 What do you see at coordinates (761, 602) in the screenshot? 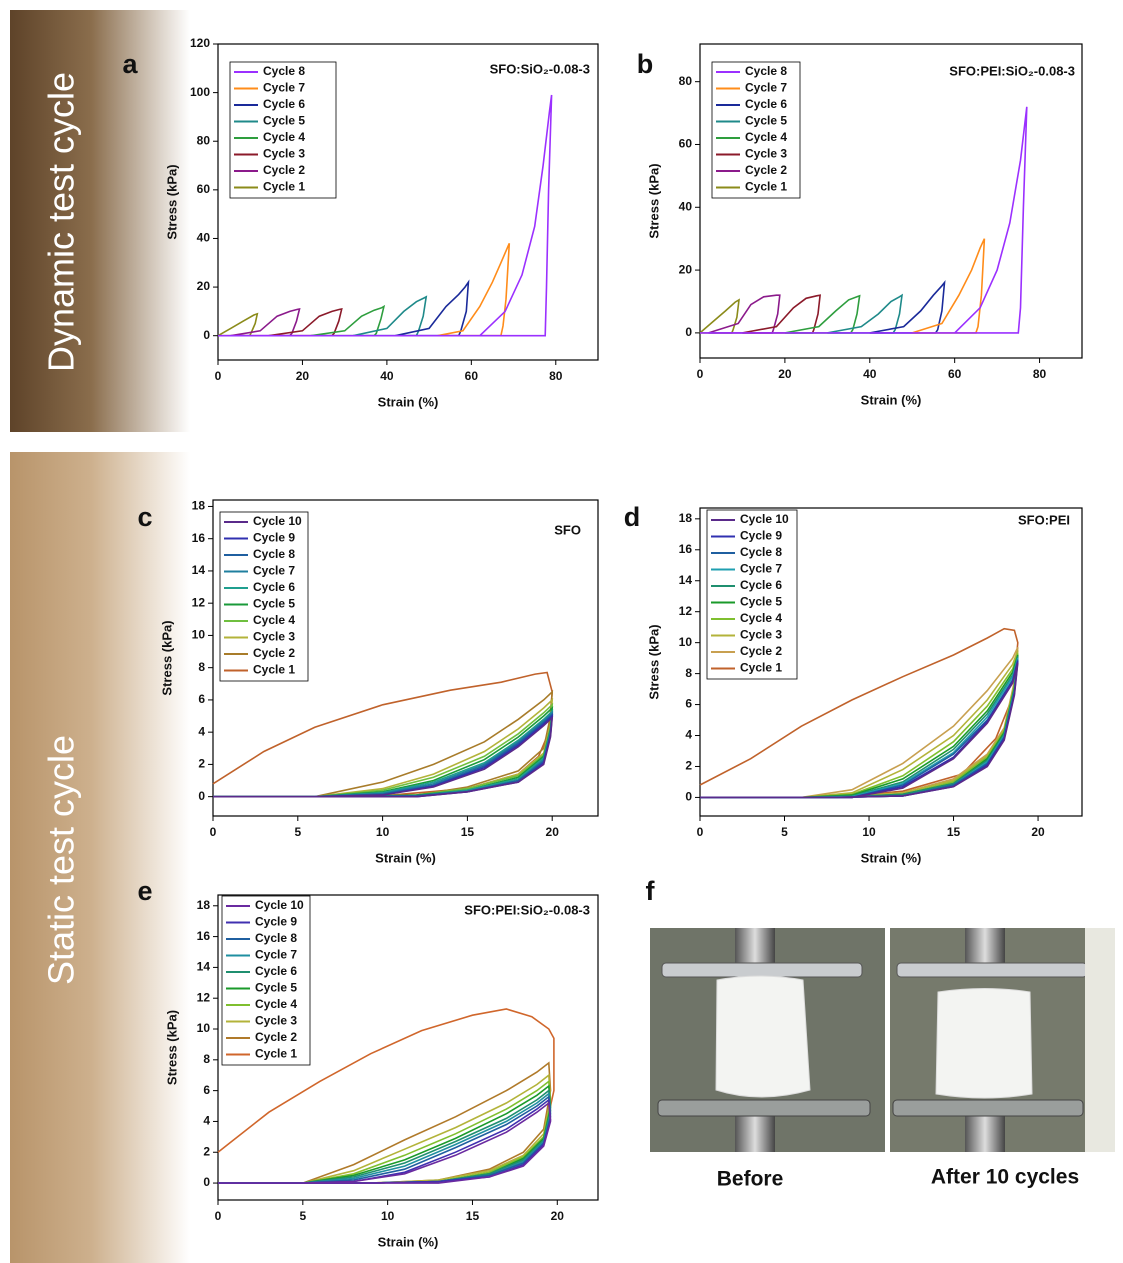
I see `legend-label: Cycle 5` at bounding box center [761, 602].